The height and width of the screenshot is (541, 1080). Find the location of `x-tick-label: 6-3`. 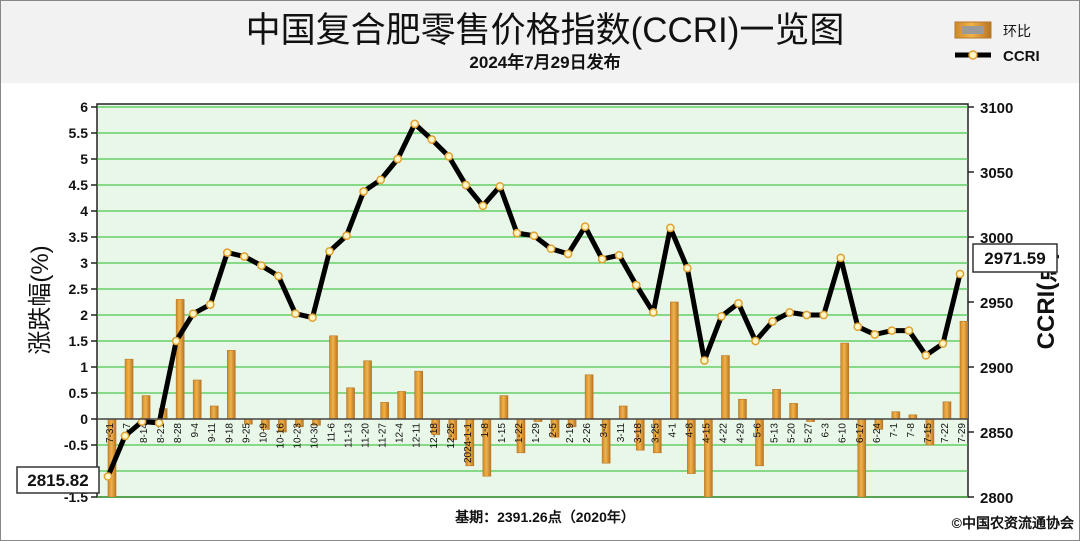

x-tick-label: 6-3 is located at coordinates (826, 430).